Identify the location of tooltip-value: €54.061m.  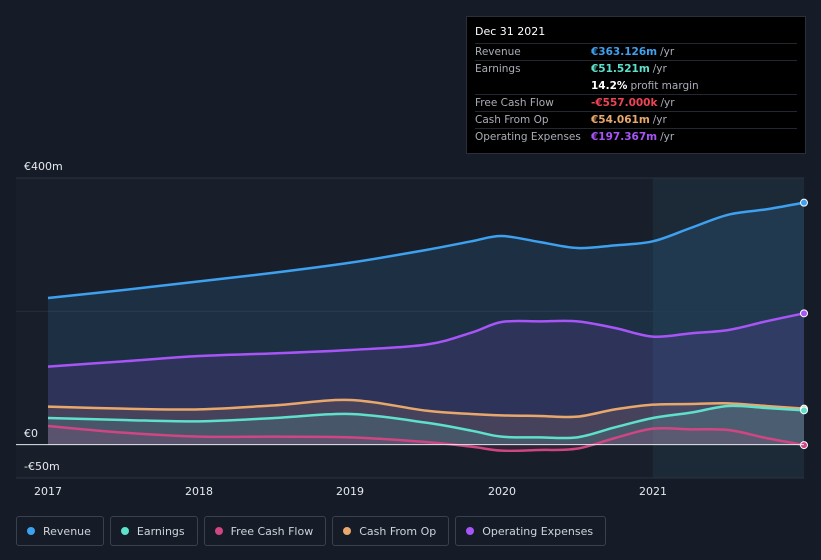
(620, 120).